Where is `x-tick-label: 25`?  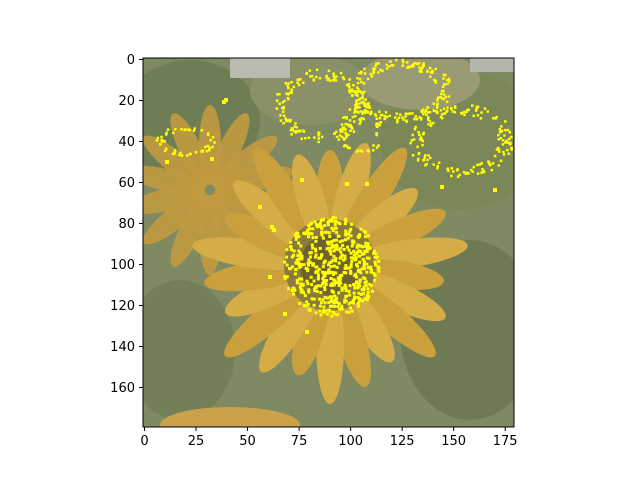
x-tick-label: 25 is located at coordinates (196, 441).